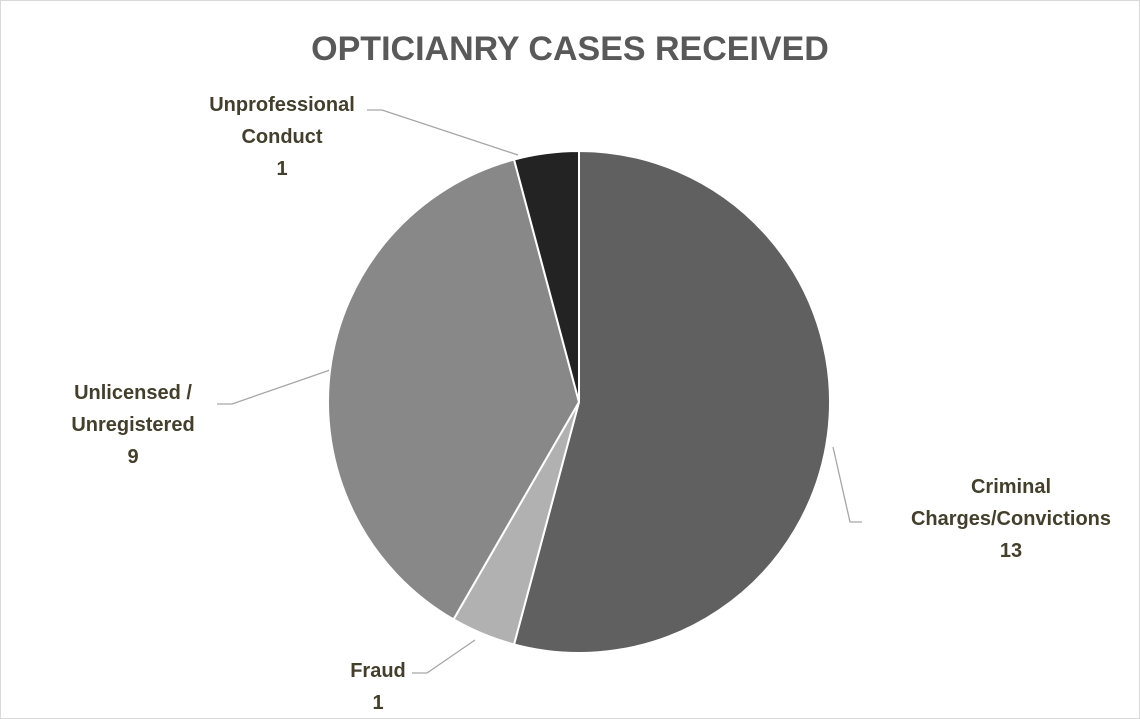 This screenshot has height=719, width=1140. I want to click on data-label: Unprofessional Conduct 1, so click(282, 137).